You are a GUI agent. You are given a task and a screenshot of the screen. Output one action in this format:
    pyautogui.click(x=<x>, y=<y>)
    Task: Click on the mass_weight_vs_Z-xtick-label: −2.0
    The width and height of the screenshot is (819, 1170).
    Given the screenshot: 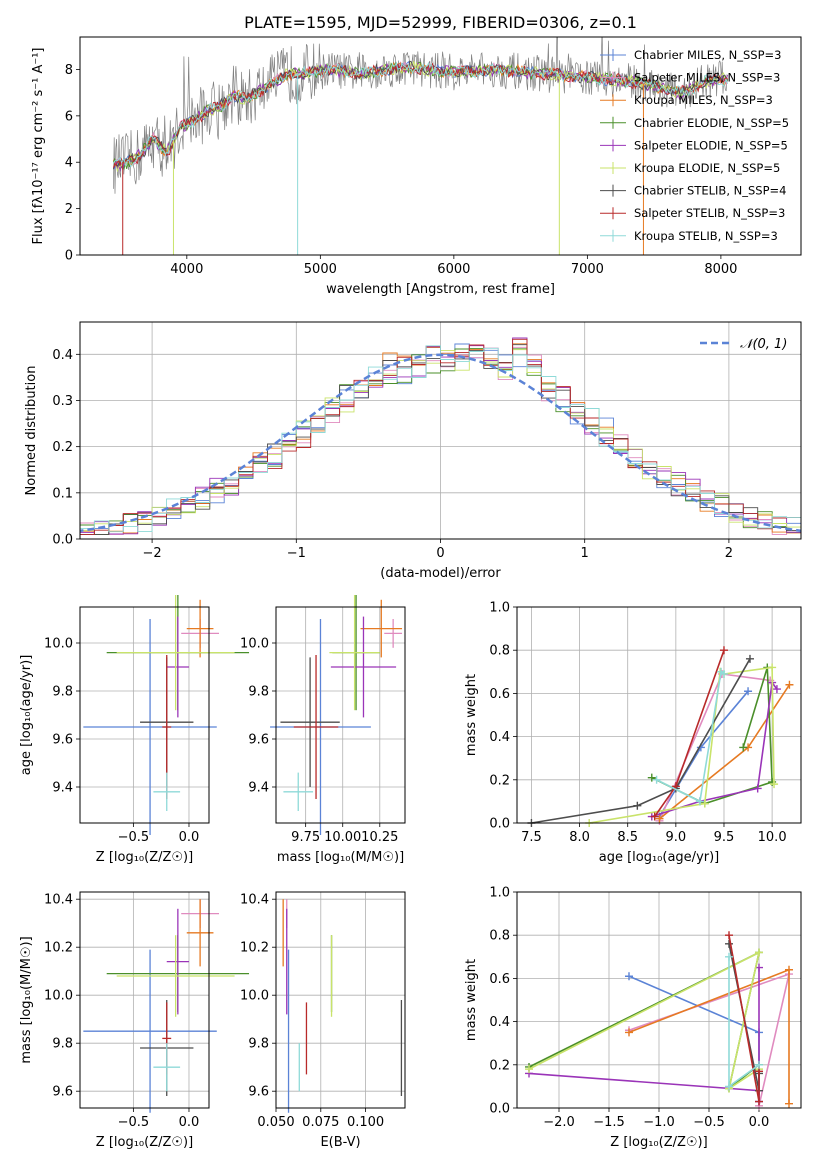 What is the action you would take?
    pyautogui.click(x=559, y=1122)
    